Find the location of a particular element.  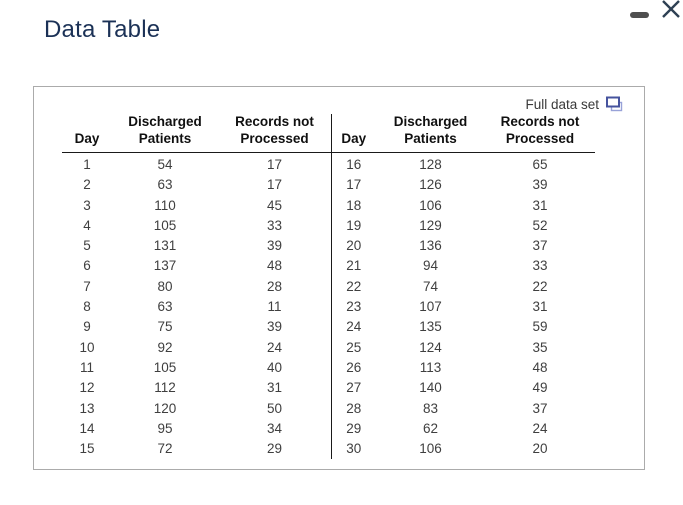

minimize-button is located at coordinates (639, 16).